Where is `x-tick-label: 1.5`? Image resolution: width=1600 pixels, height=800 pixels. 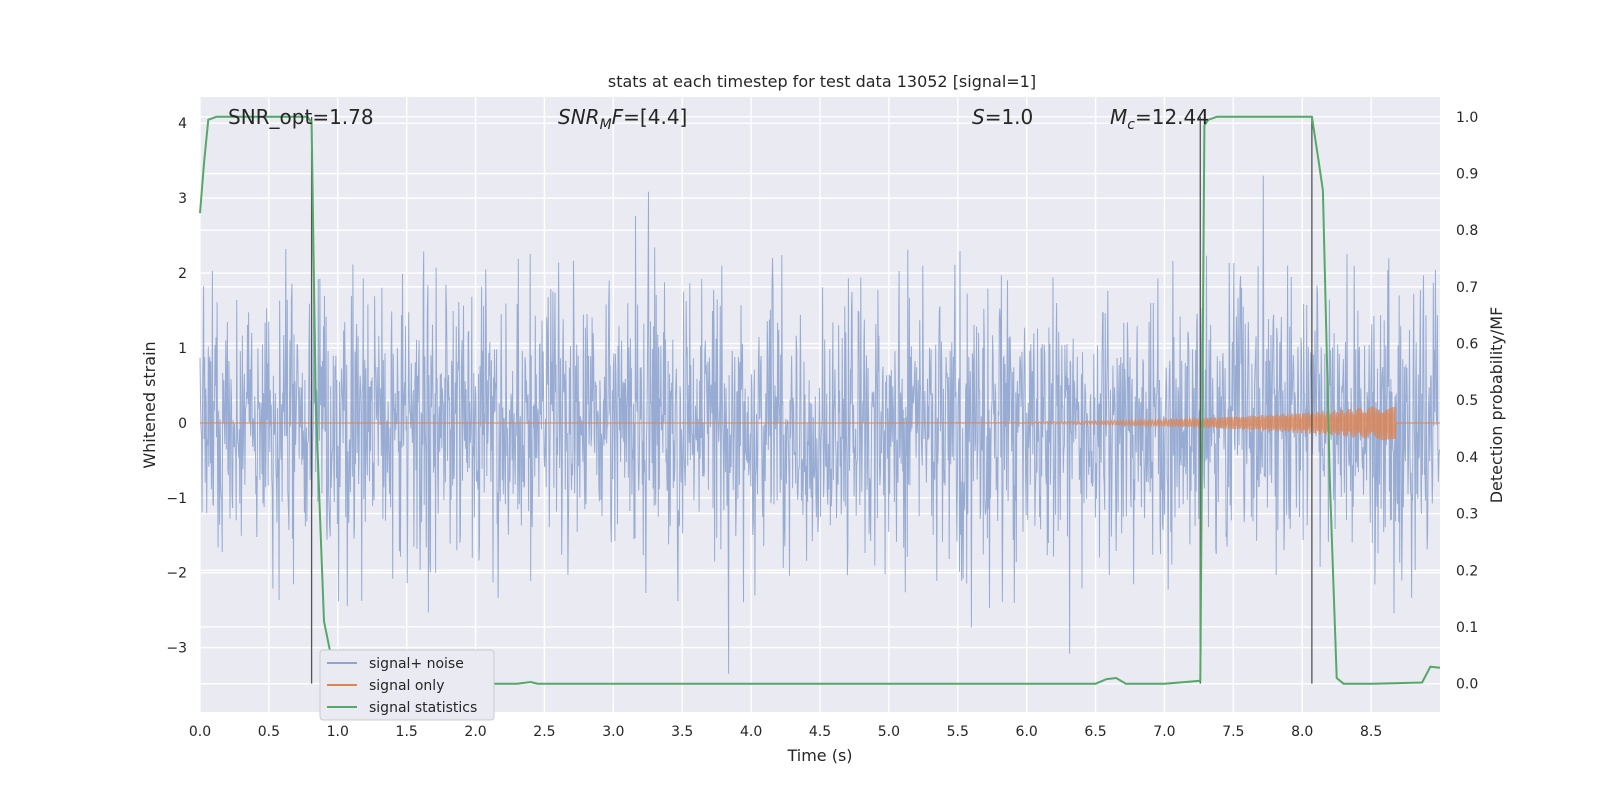
x-tick-label: 1.5 is located at coordinates (407, 732).